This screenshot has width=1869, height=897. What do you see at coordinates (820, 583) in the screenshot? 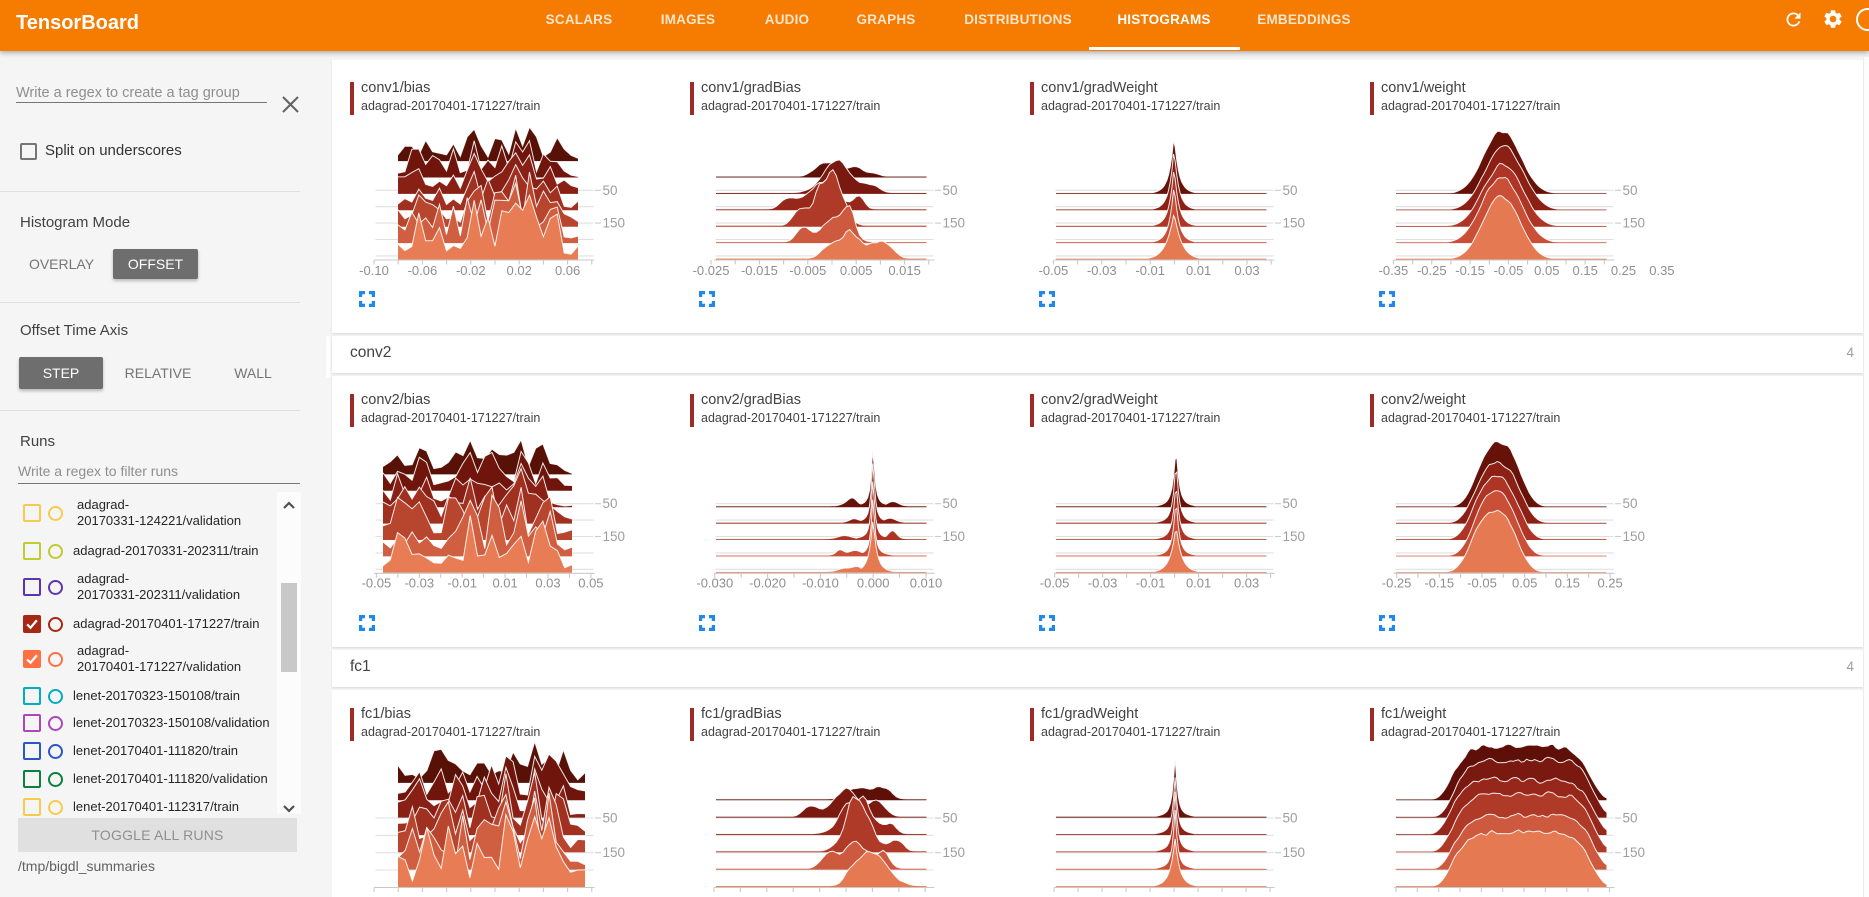
I see `svg-text: -0.010` at bounding box center [820, 583].